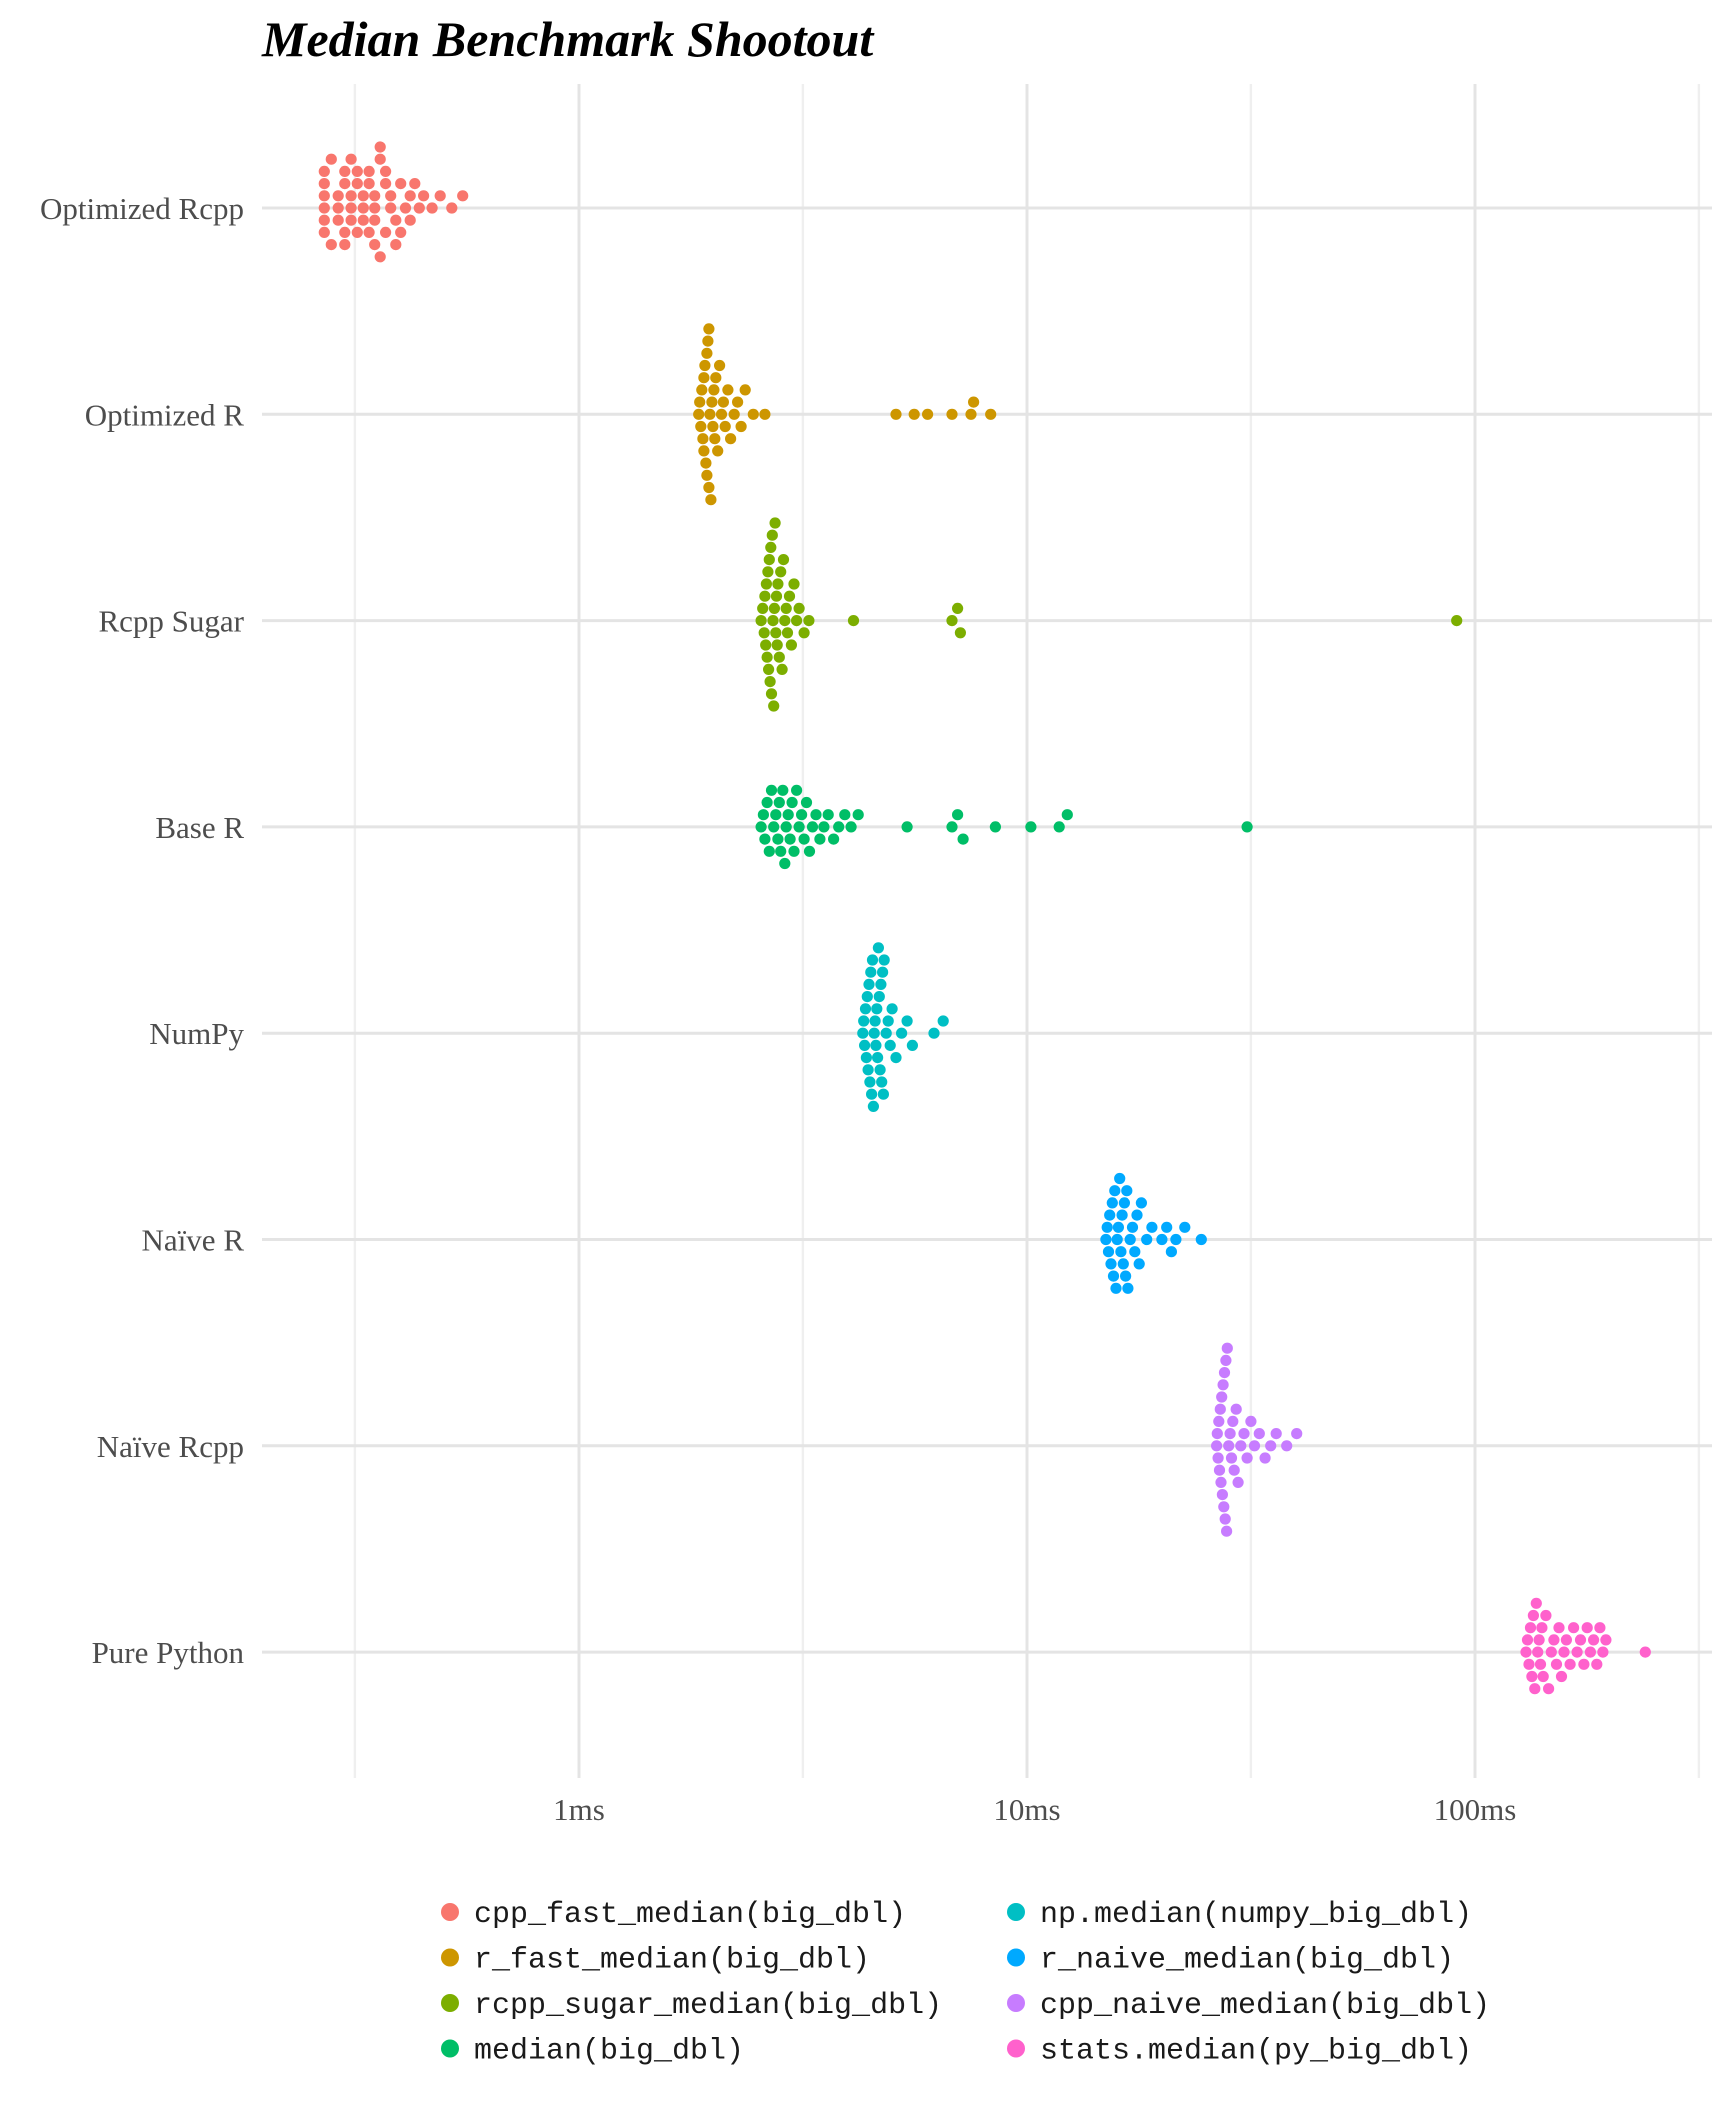  What do you see at coordinates (199, 827) in the screenshot?
I see `y-category-label: Base R` at bounding box center [199, 827].